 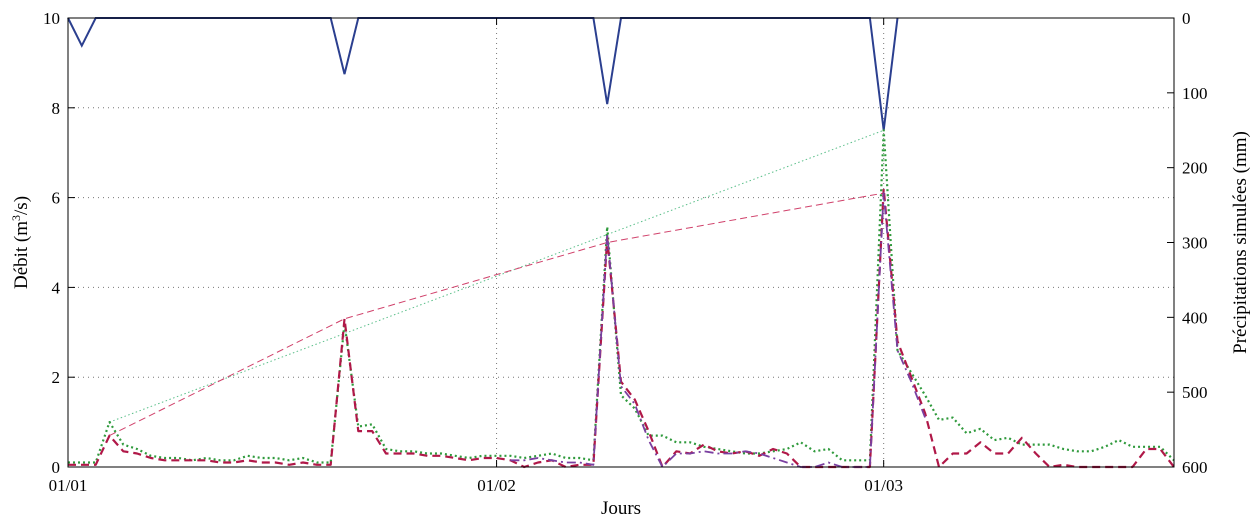 I want to click on y2-tick-label: 500, so click(x=1195, y=392).